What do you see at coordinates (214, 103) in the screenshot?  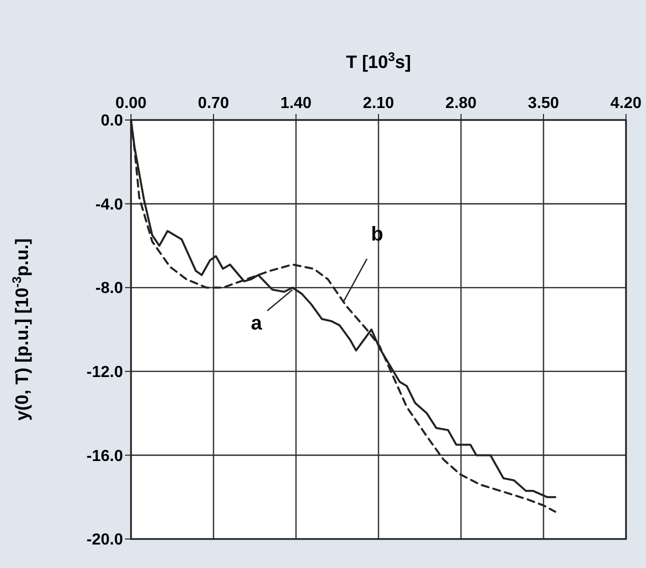 I see `x-tick-label: 0.70` at bounding box center [214, 103].